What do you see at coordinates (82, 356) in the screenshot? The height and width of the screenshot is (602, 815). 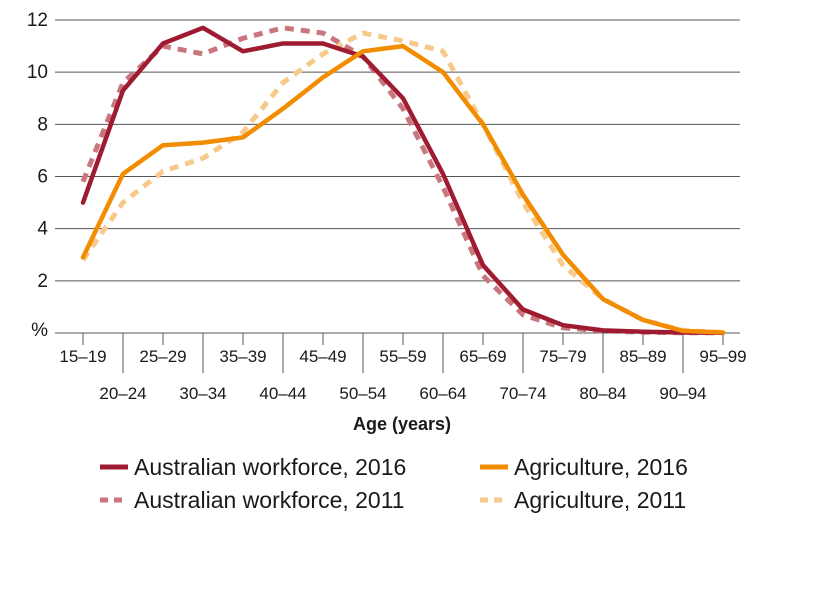 I see `x-tick-label: 15–19` at bounding box center [82, 356].